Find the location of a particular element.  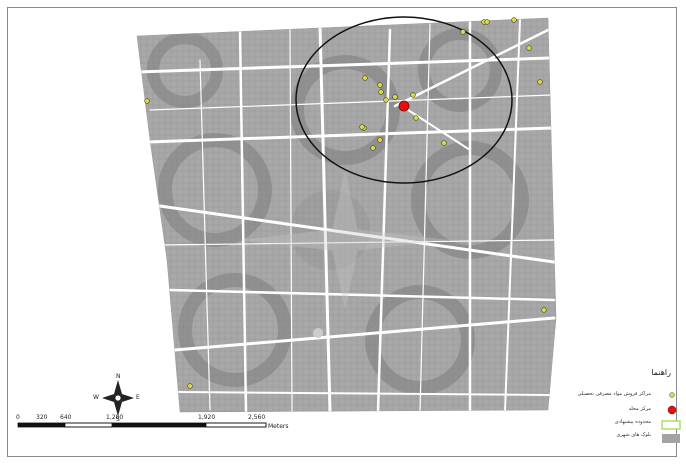

north-arrow-icon is located at coordinates (118, 398).